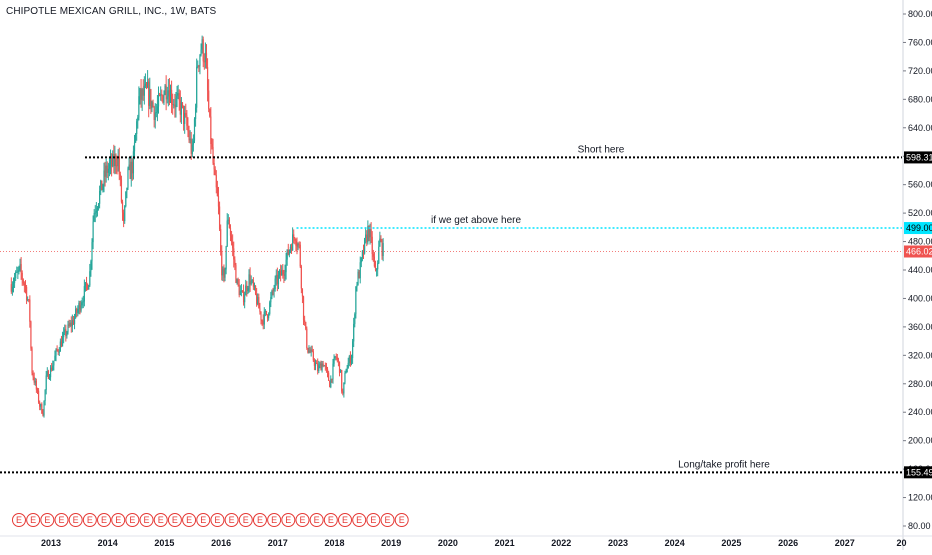  I want to click on level-note-long: Long/take profit here, so click(724, 464).